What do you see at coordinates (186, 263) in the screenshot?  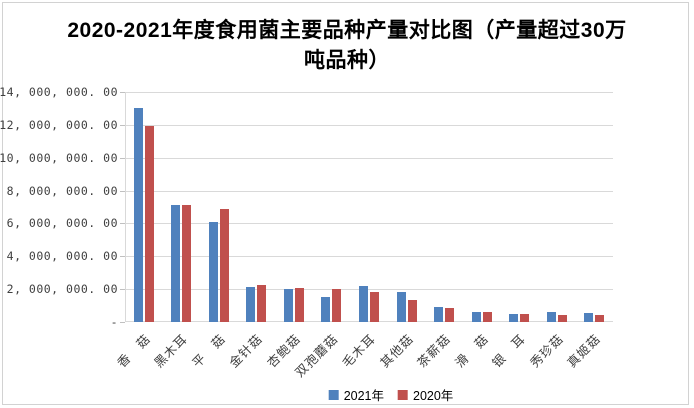 I see `bar-2020年-黑木耳` at bounding box center [186, 263].